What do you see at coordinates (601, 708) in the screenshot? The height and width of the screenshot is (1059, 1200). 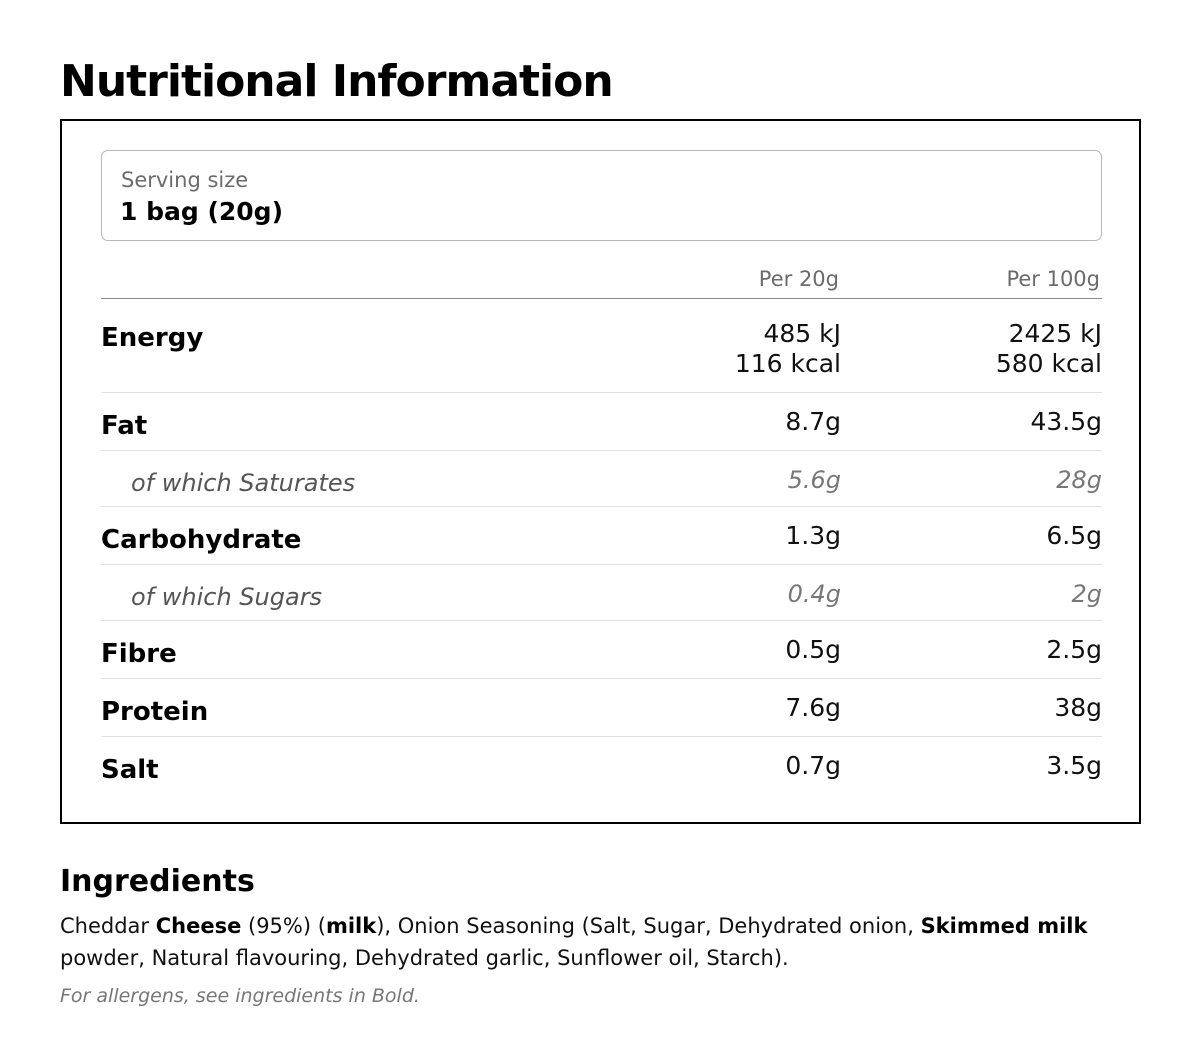 I see `nutrient-row: Protein 7.6g 38g` at bounding box center [601, 708].